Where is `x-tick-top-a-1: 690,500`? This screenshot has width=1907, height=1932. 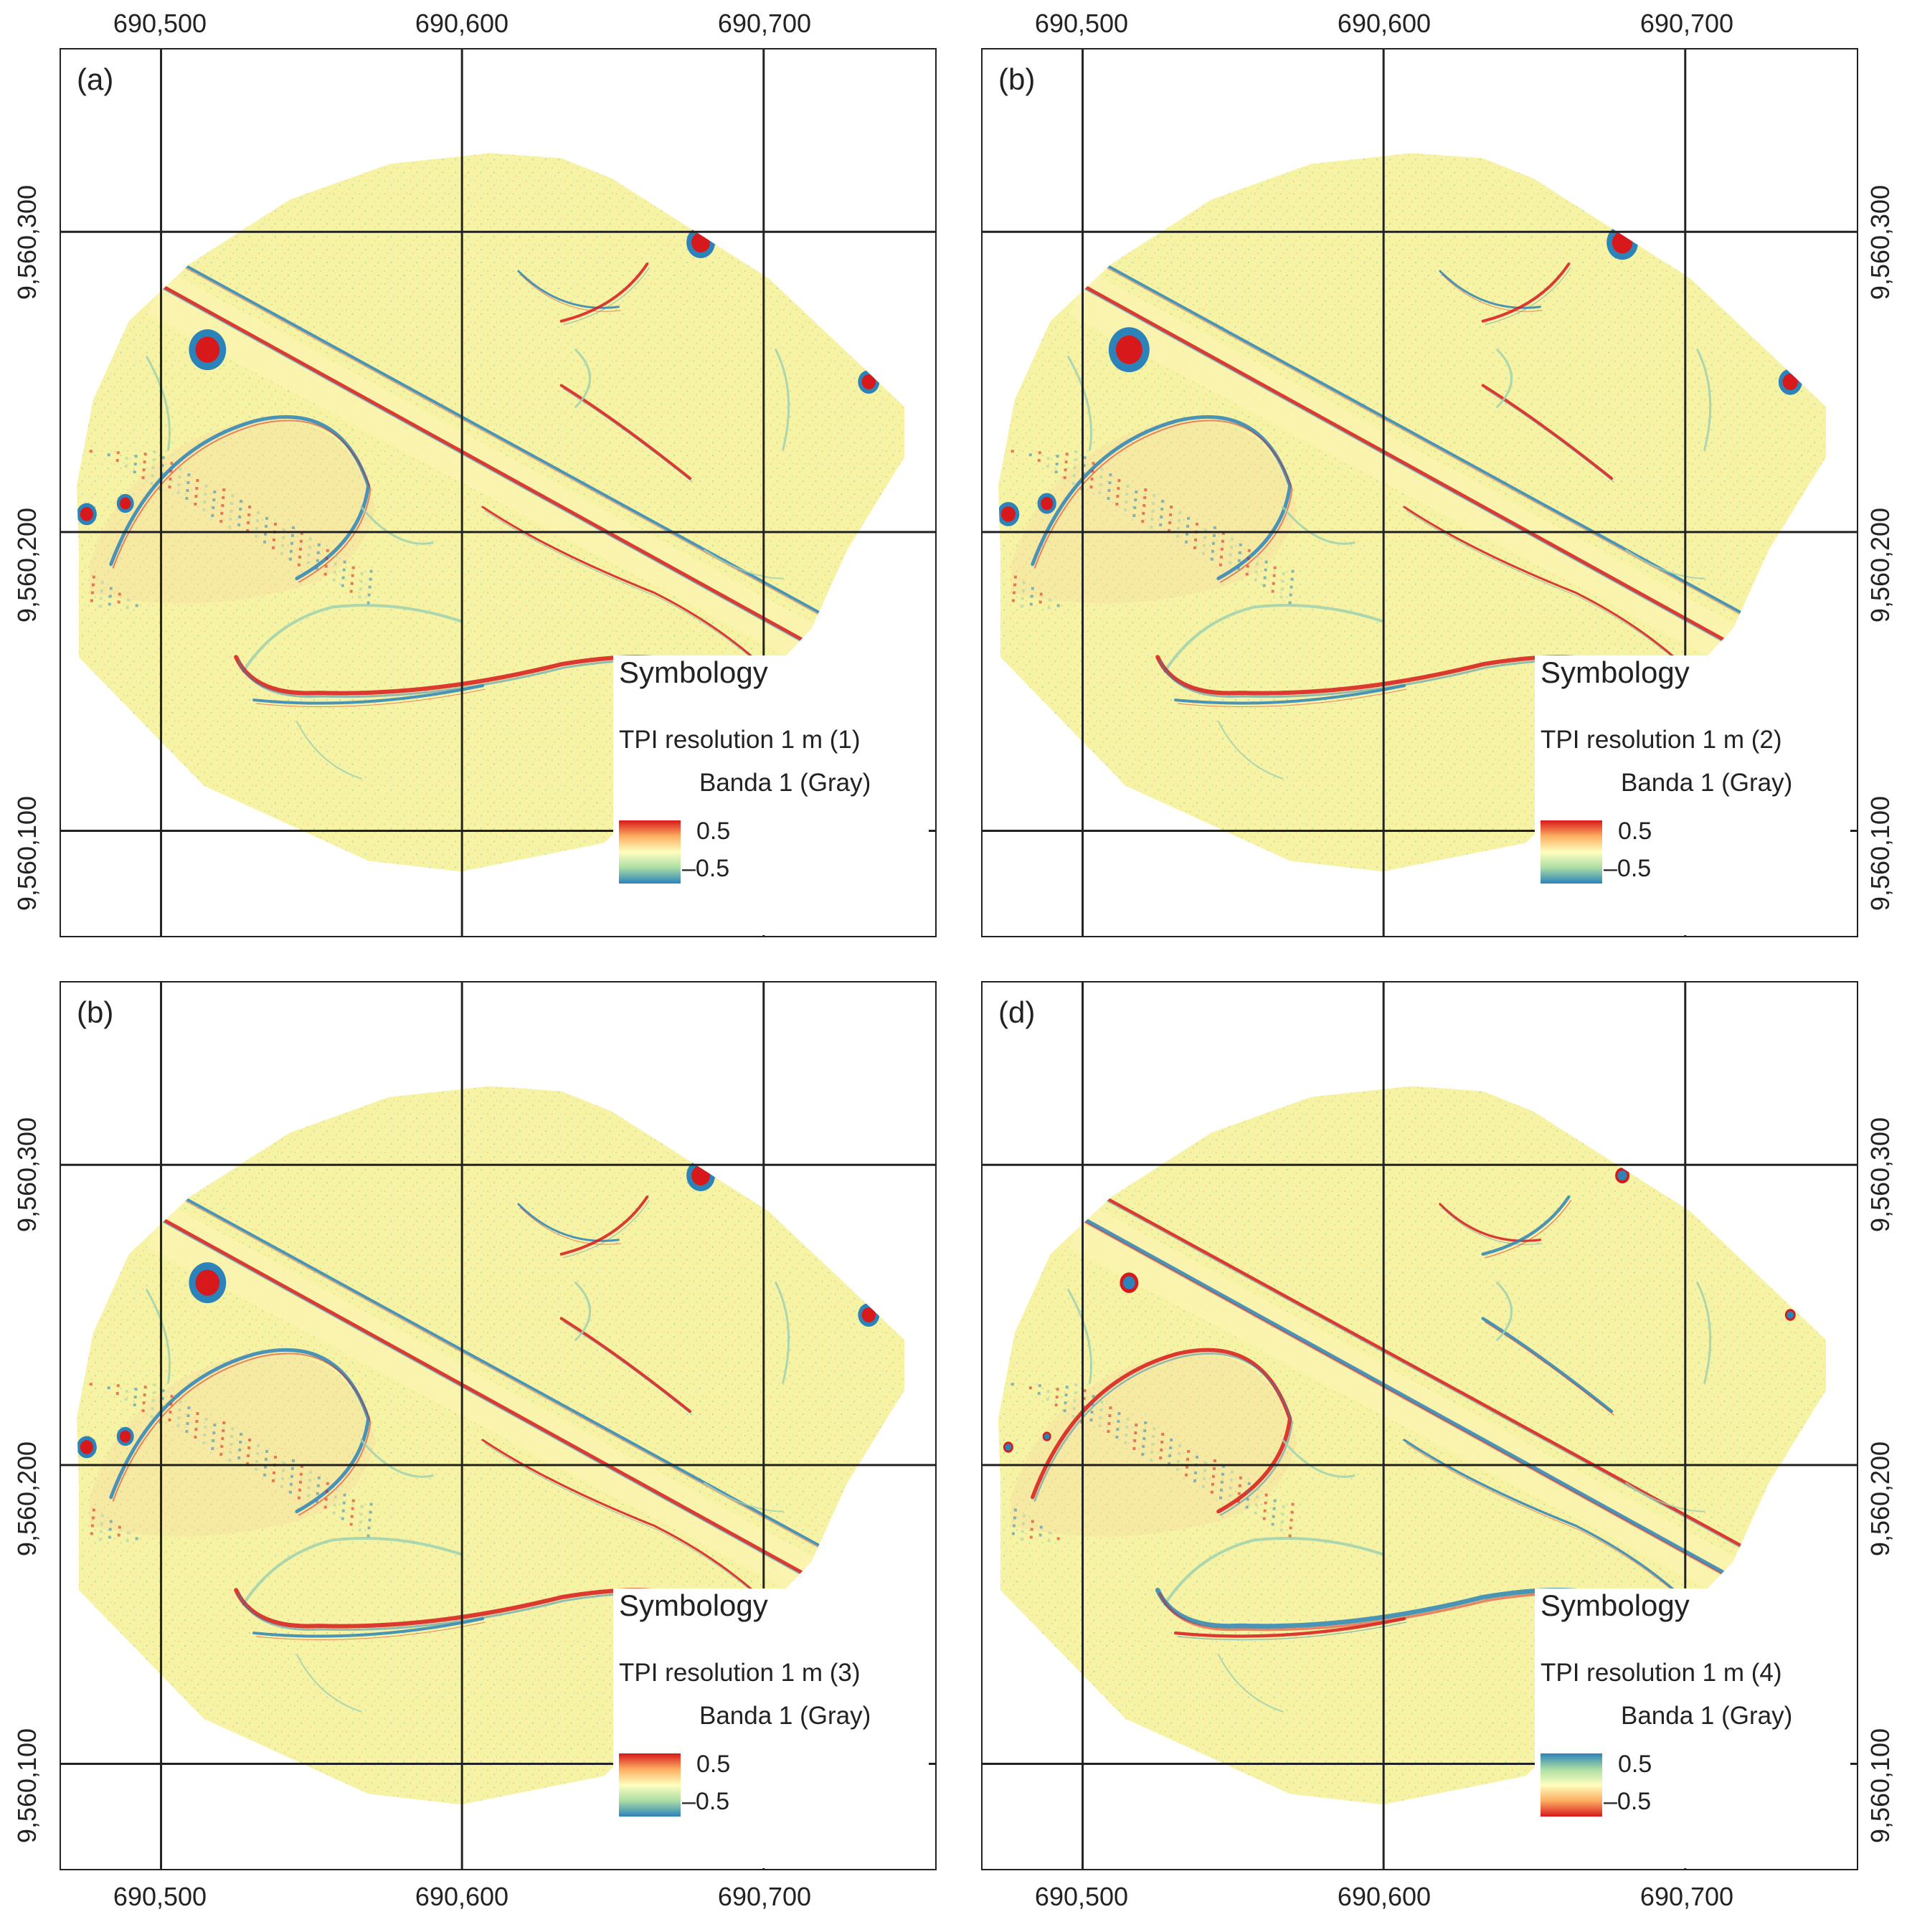 x-tick-top-a-1: 690,500 is located at coordinates (160, 23).